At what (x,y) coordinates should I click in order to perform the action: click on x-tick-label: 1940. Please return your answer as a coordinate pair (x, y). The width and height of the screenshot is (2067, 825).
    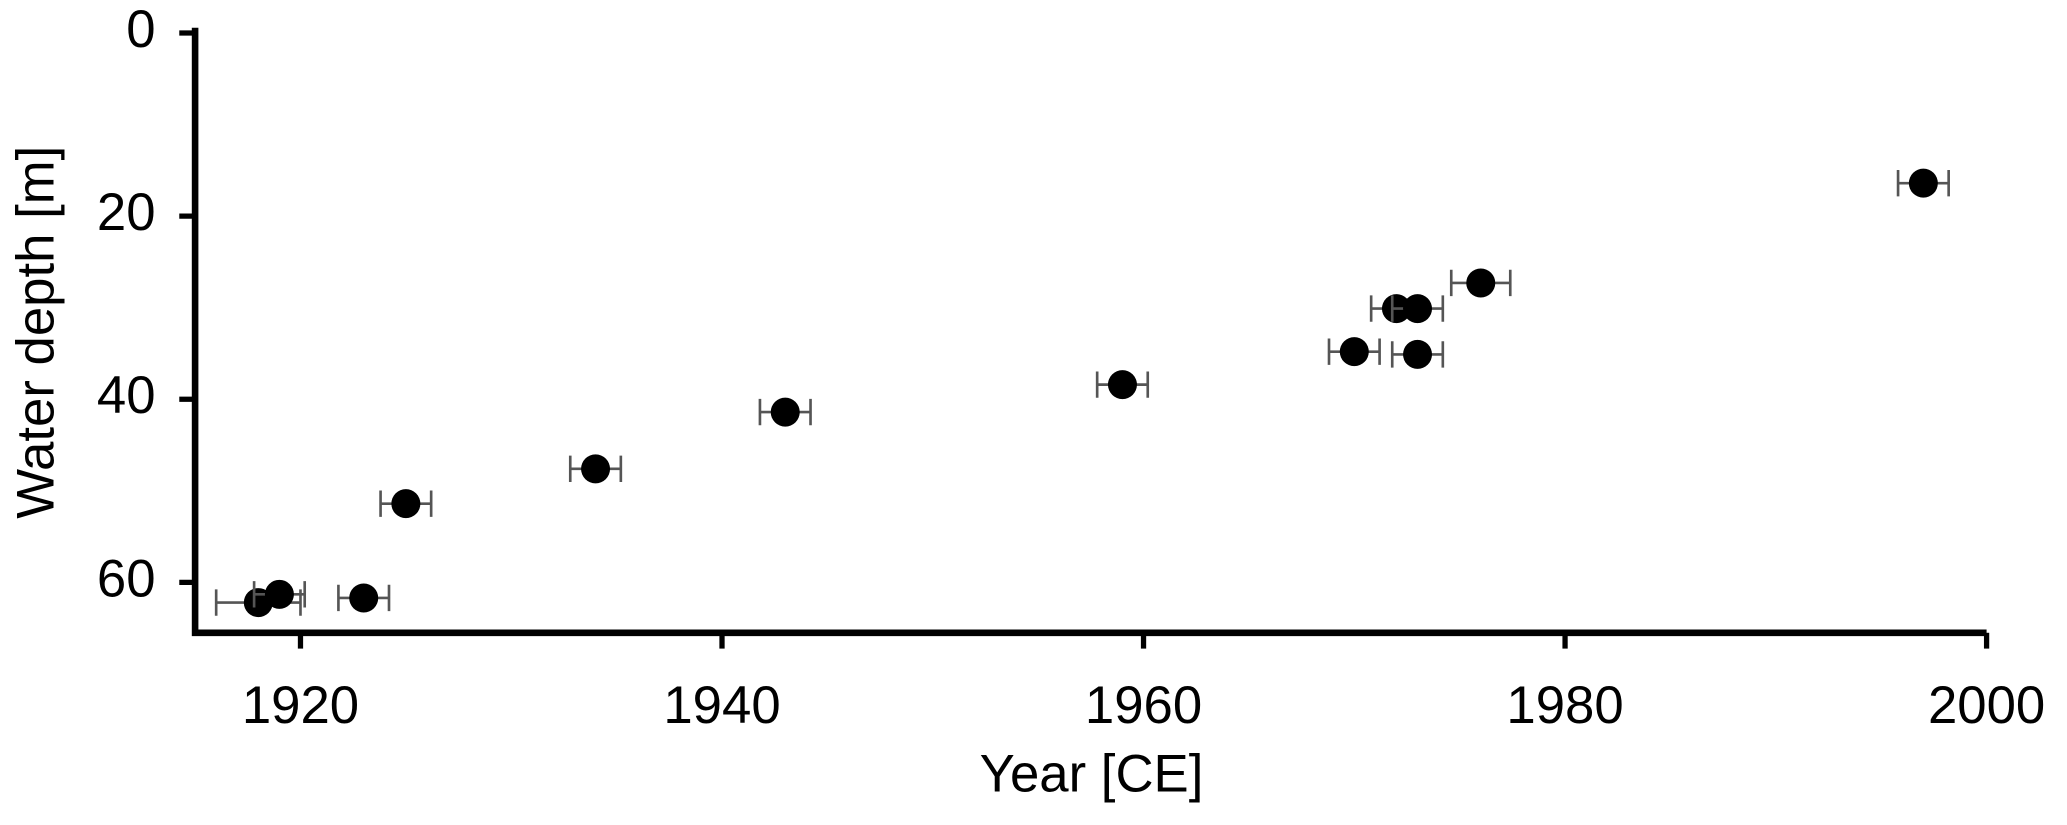
    Looking at the image, I should click on (721, 705).